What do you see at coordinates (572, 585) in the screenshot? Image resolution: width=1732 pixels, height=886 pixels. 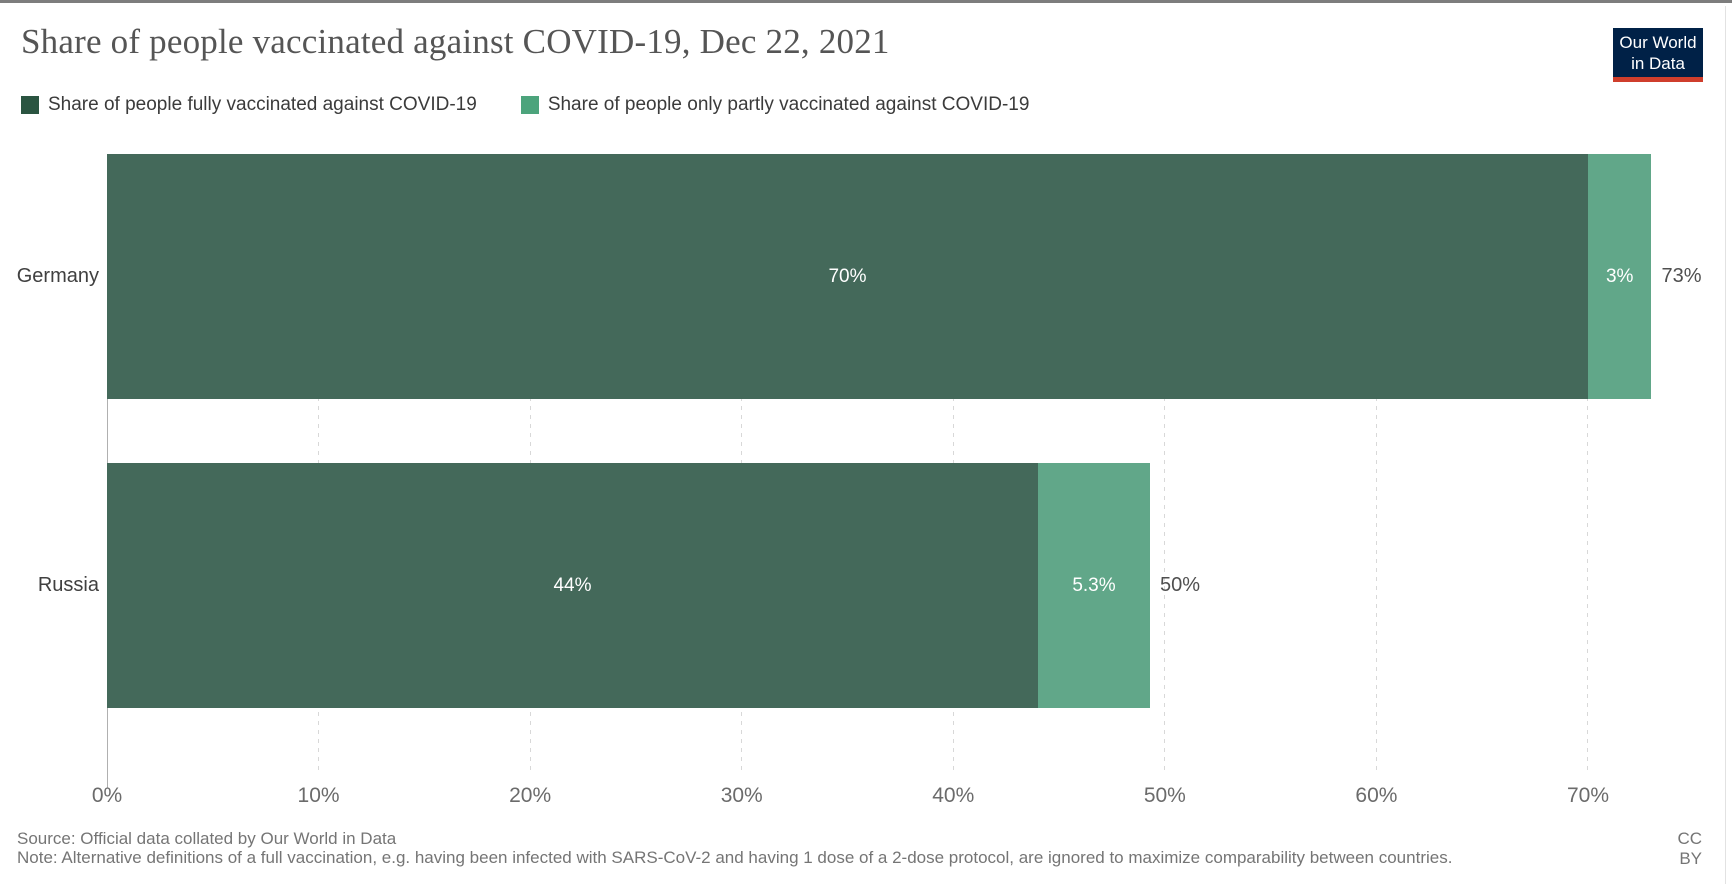 I see `bar-russia-fully` at bounding box center [572, 585].